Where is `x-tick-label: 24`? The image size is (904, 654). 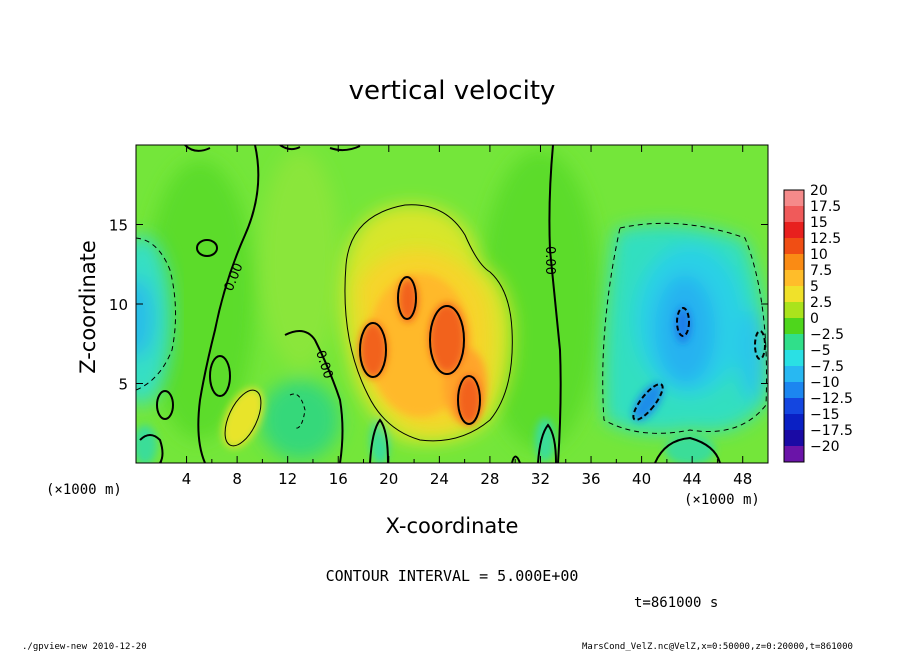
x-tick-label: 24 is located at coordinates (439, 479).